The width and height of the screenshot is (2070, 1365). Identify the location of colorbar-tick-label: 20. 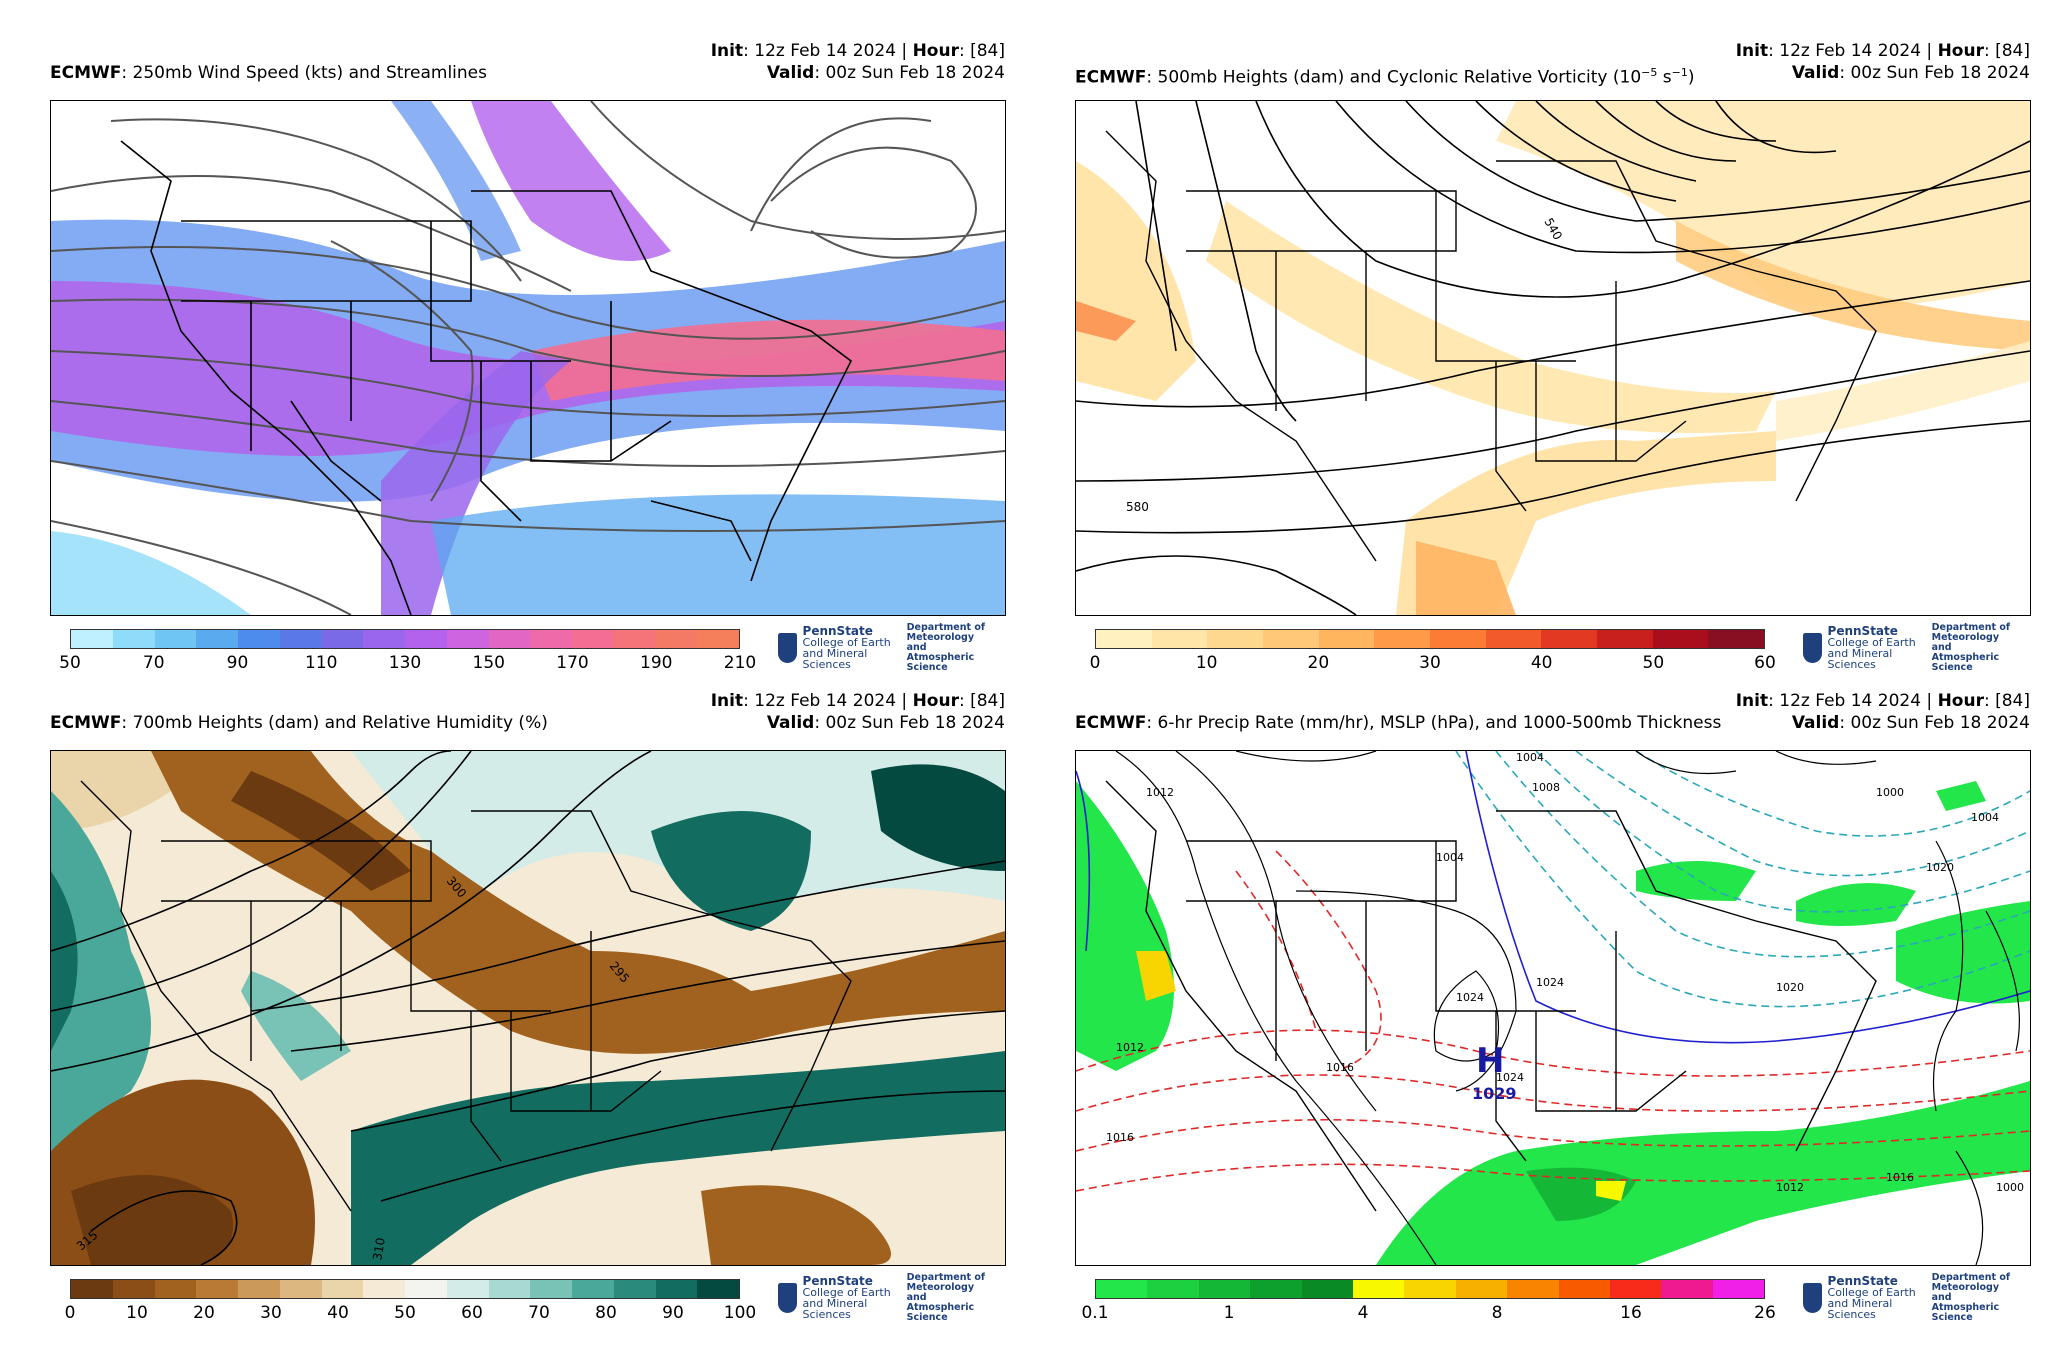
(1318, 663).